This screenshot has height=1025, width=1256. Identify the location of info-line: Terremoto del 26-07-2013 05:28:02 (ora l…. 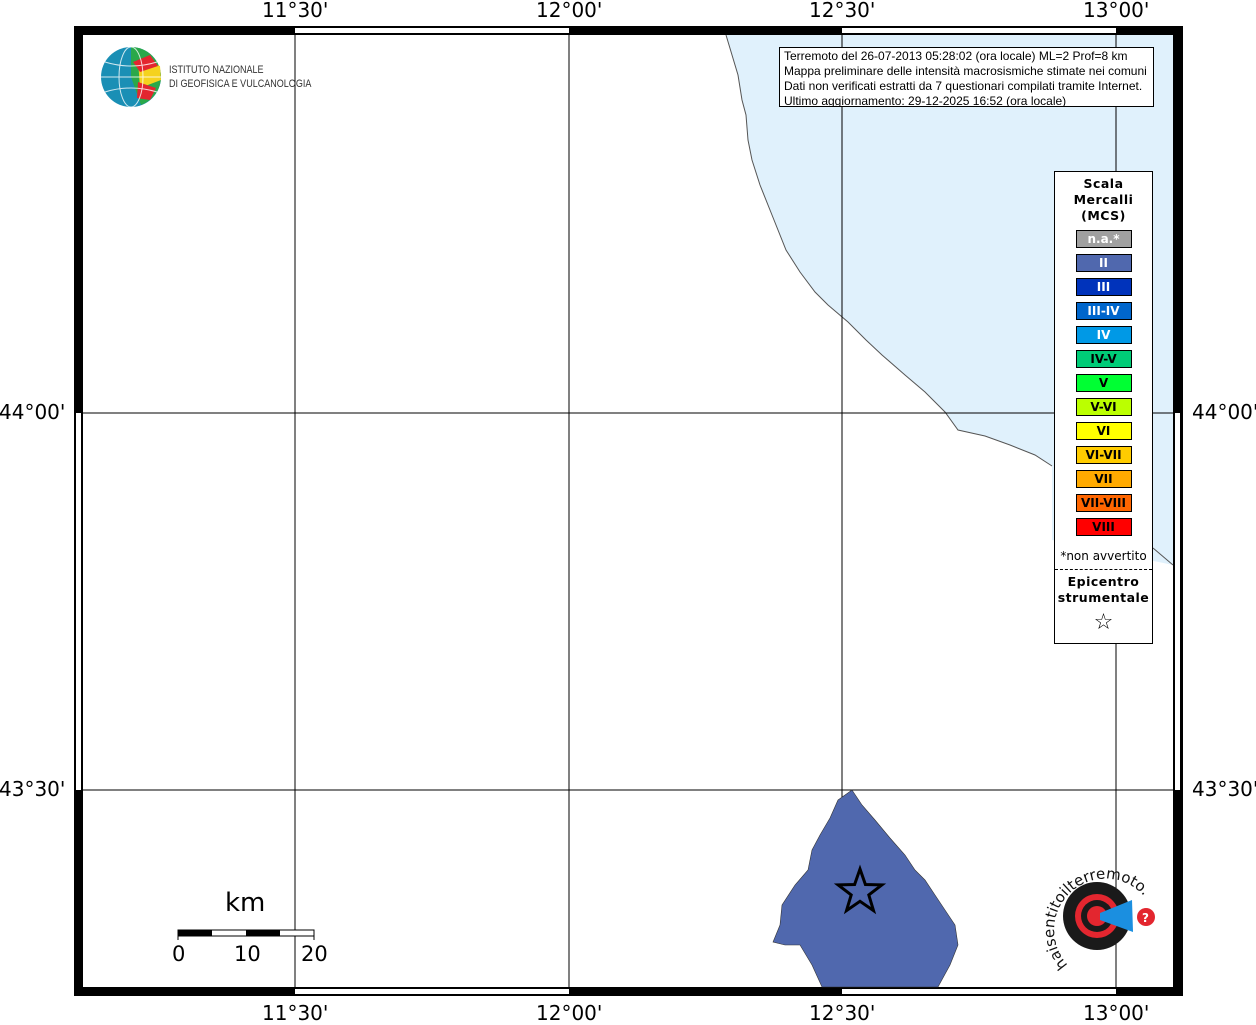
(956, 56).